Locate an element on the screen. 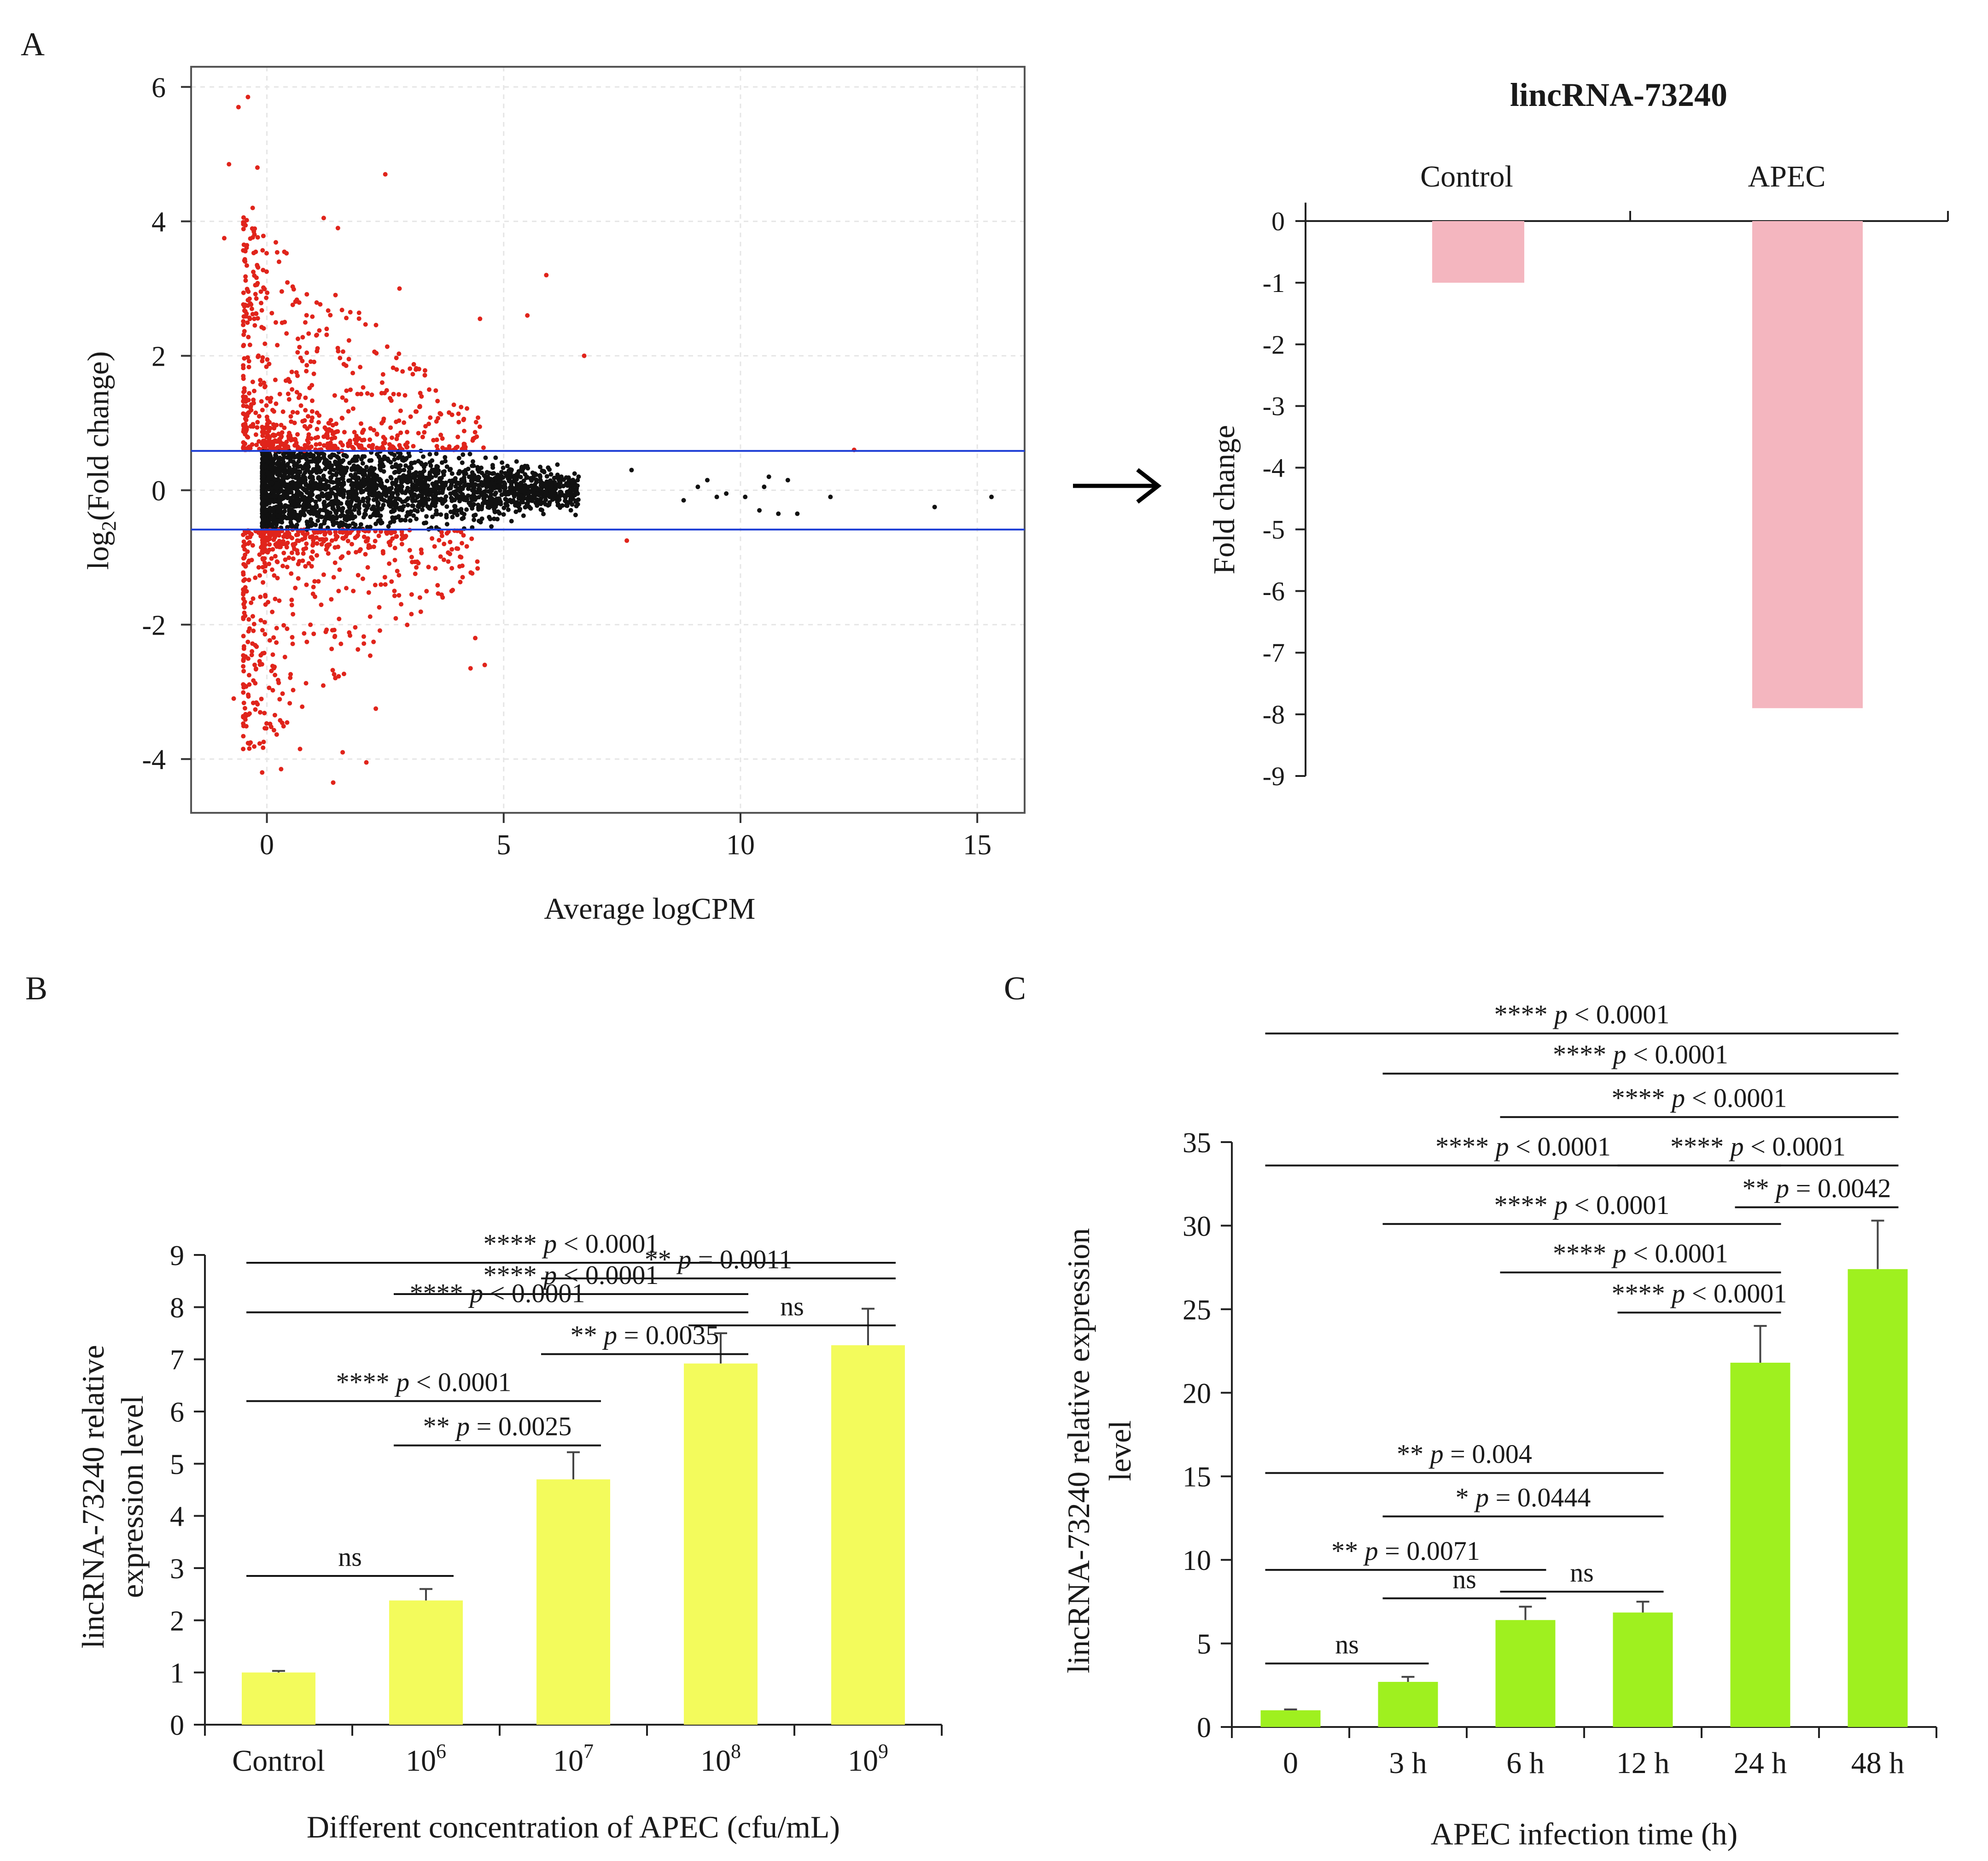  x-tick-label: 3 h is located at coordinates (1408, 1763).